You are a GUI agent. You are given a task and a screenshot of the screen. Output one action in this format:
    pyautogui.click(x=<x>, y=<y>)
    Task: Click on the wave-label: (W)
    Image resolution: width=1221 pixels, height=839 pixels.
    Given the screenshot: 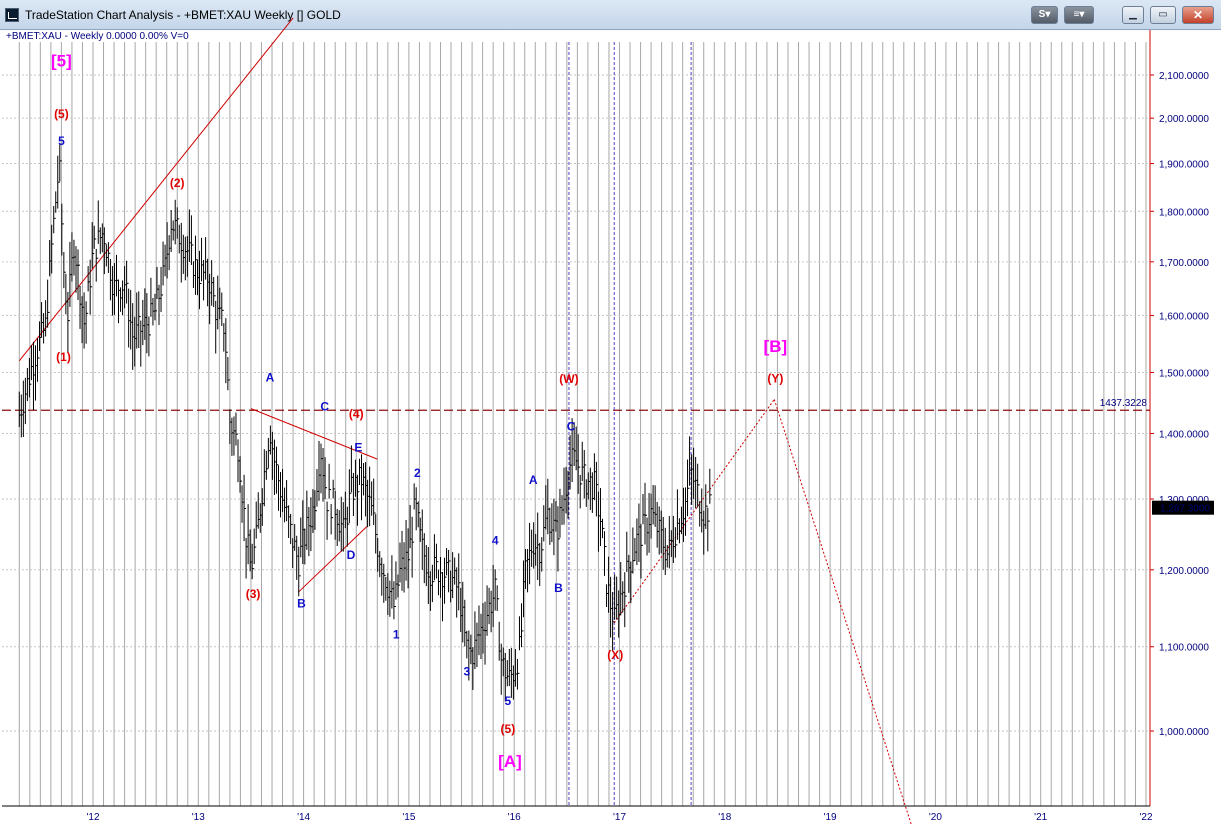 What is the action you would take?
    pyautogui.click(x=568, y=379)
    